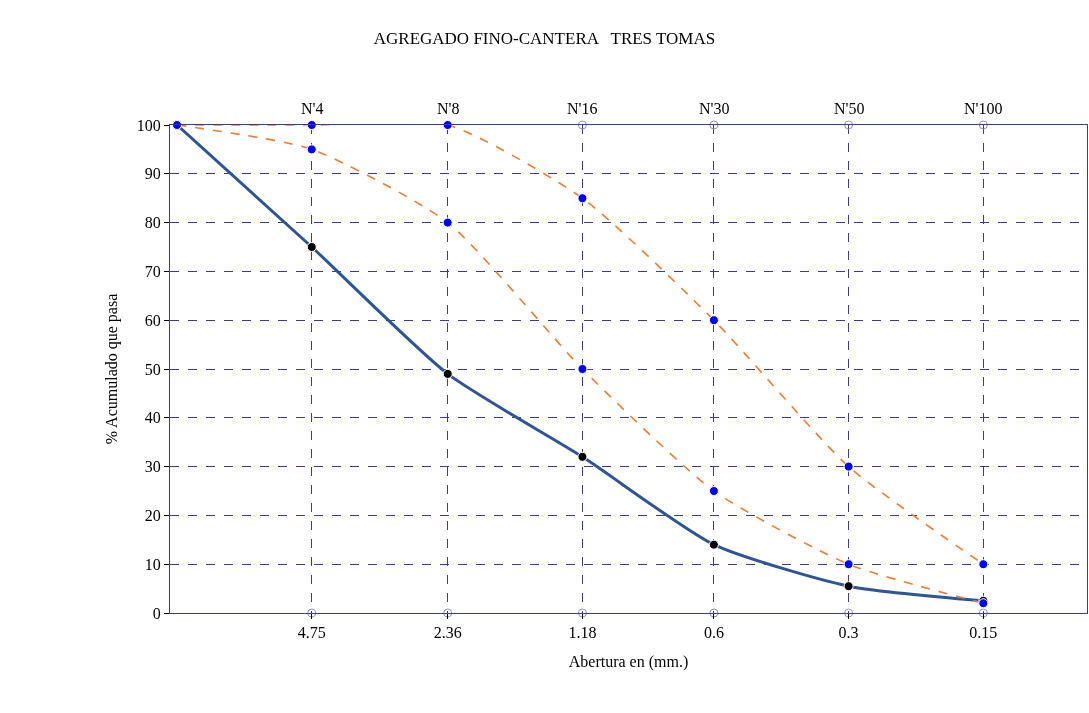 The height and width of the screenshot is (713, 1089). I want to click on x-tick-label: 0.6, so click(713, 633).